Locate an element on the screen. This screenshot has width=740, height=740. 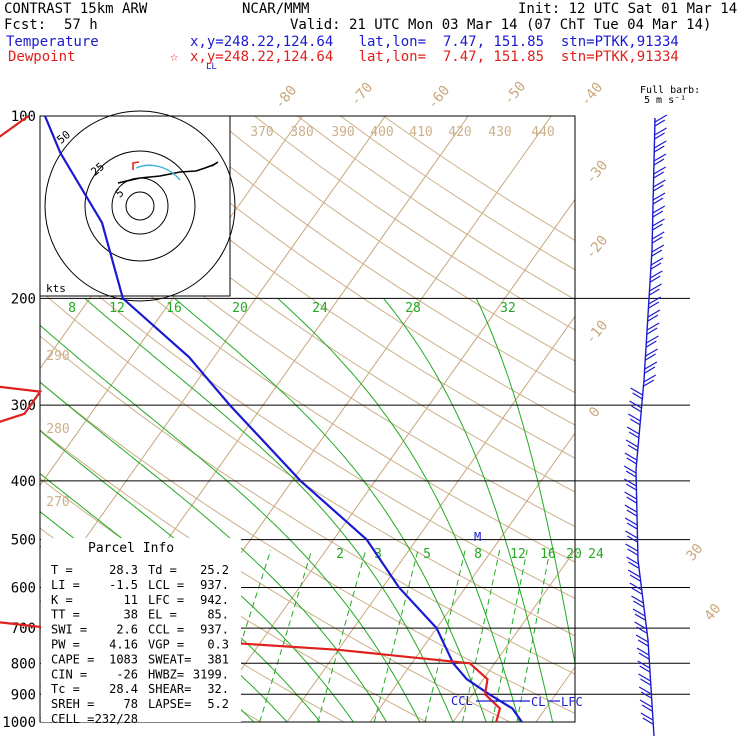
parcel-info-value: 2.6 is located at coordinates (127, 630).